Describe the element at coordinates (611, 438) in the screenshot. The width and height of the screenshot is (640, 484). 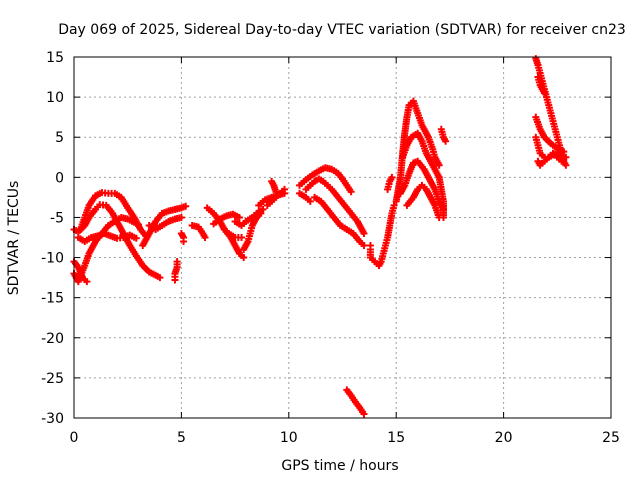
I see `x-tick-label: 25` at that location.